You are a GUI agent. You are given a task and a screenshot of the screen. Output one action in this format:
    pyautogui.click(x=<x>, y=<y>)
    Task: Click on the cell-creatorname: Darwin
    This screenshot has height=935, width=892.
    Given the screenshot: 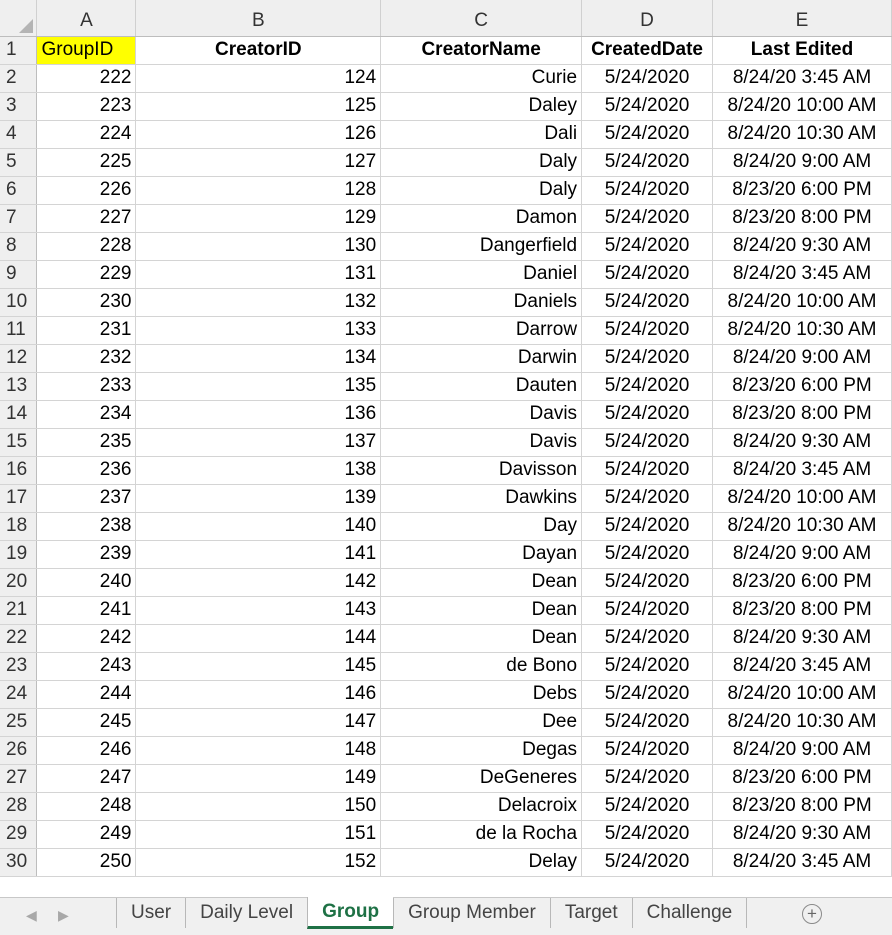 What is the action you would take?
    pyautogui.click(x=481, y=358)
    